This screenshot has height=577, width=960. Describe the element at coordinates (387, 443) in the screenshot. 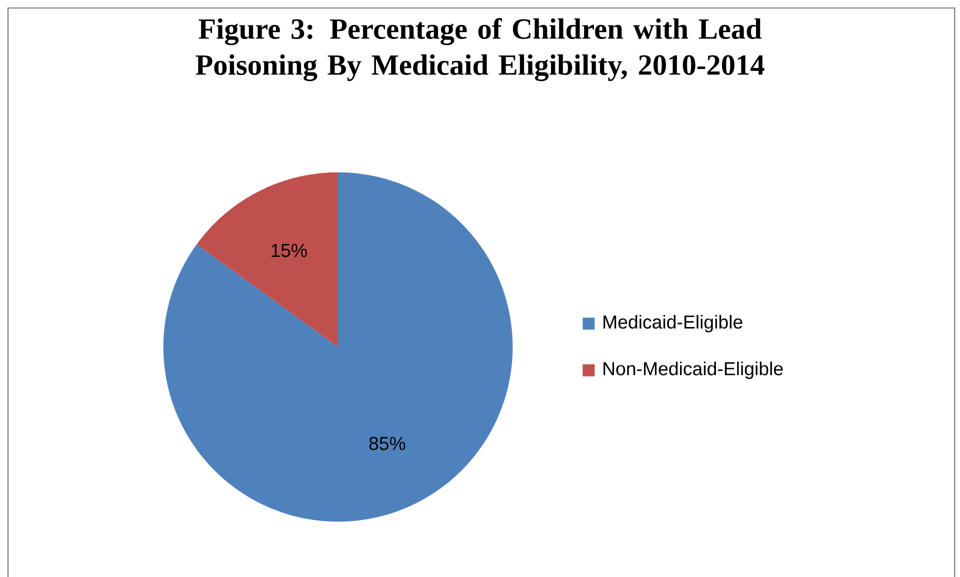

I see `data-label: 85%` at that location.